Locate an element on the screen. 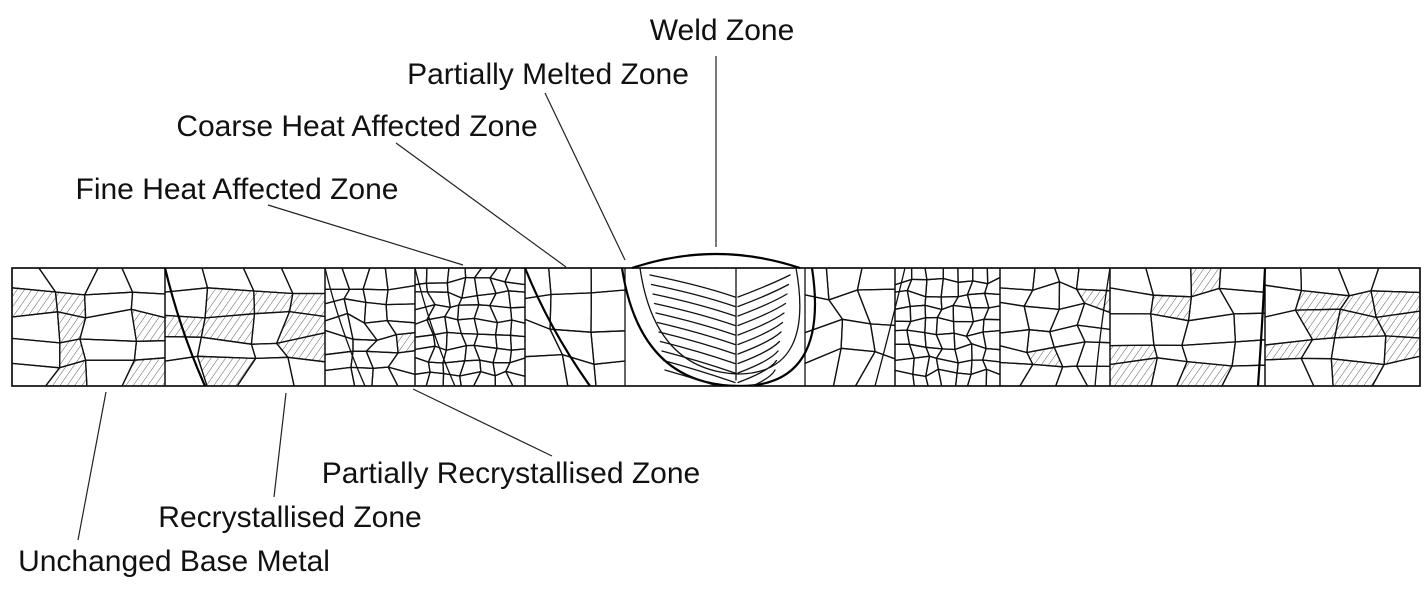 The width and height of the screenshot is (1426, 609). partially-melted-boundary is located at coordinates (720, 321).